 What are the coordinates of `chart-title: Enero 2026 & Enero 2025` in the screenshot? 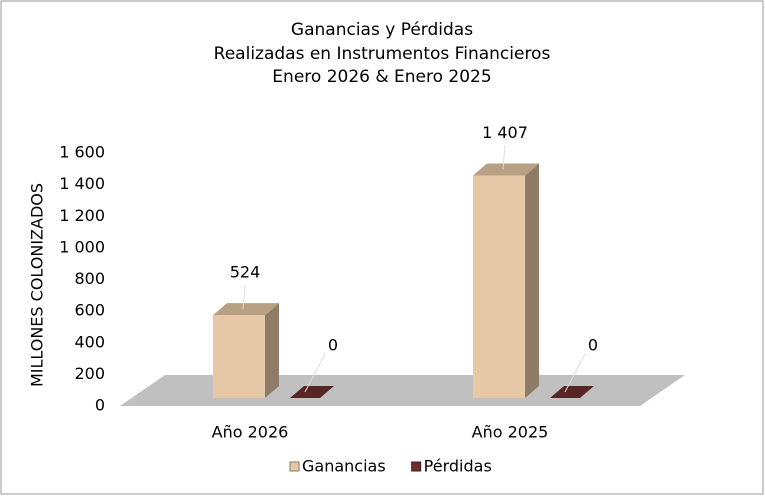 It's located at (381, 77).